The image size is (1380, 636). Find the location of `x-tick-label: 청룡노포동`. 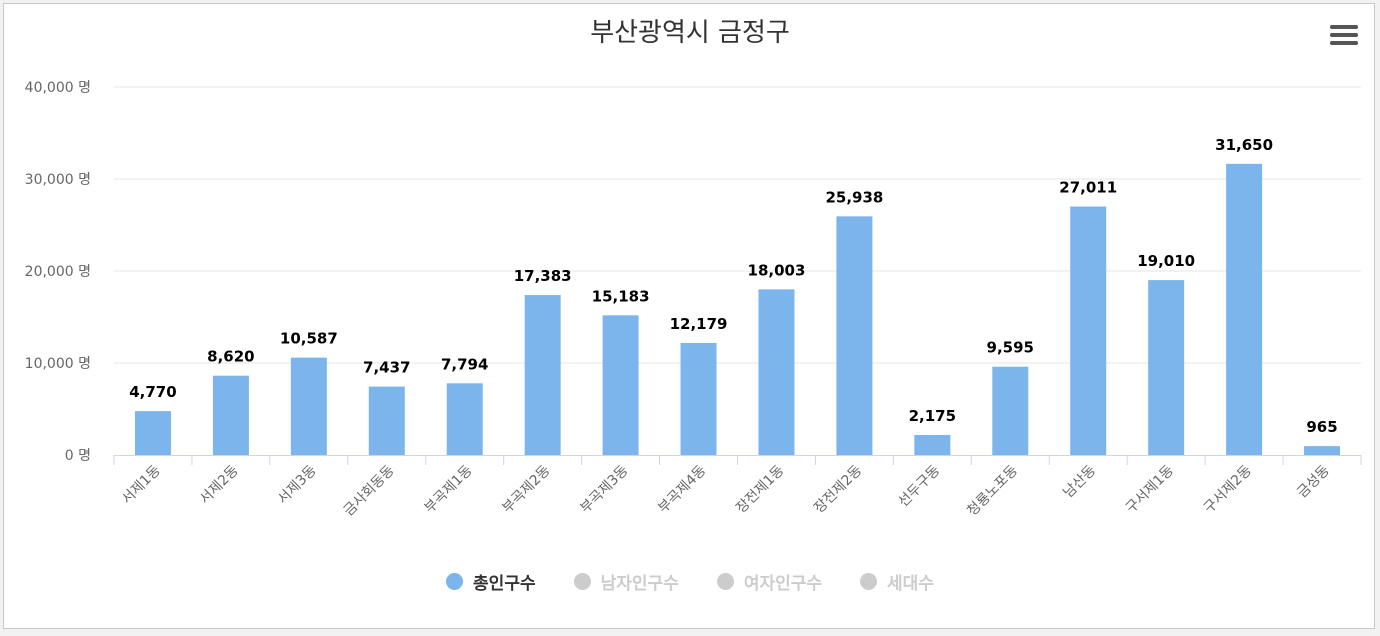

x-tick-label: 청룡노포동 is located at coordinates (992, 490).